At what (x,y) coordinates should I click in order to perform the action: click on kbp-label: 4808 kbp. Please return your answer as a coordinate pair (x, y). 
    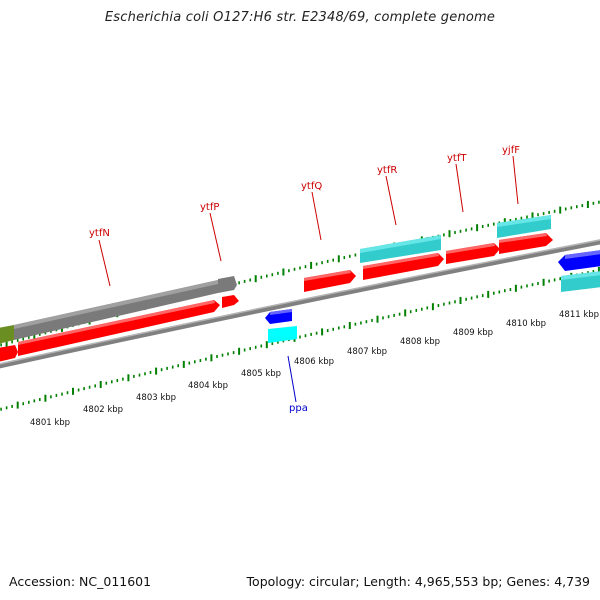
    Looking at the image, I should click on (420, 342).